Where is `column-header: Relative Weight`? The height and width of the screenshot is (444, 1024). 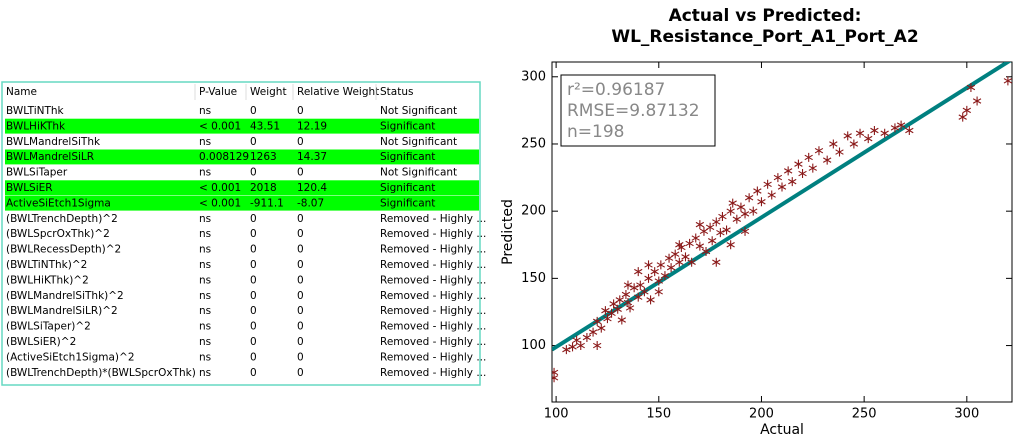 column-header: Relative Weight is located at coordinates (338, 92).